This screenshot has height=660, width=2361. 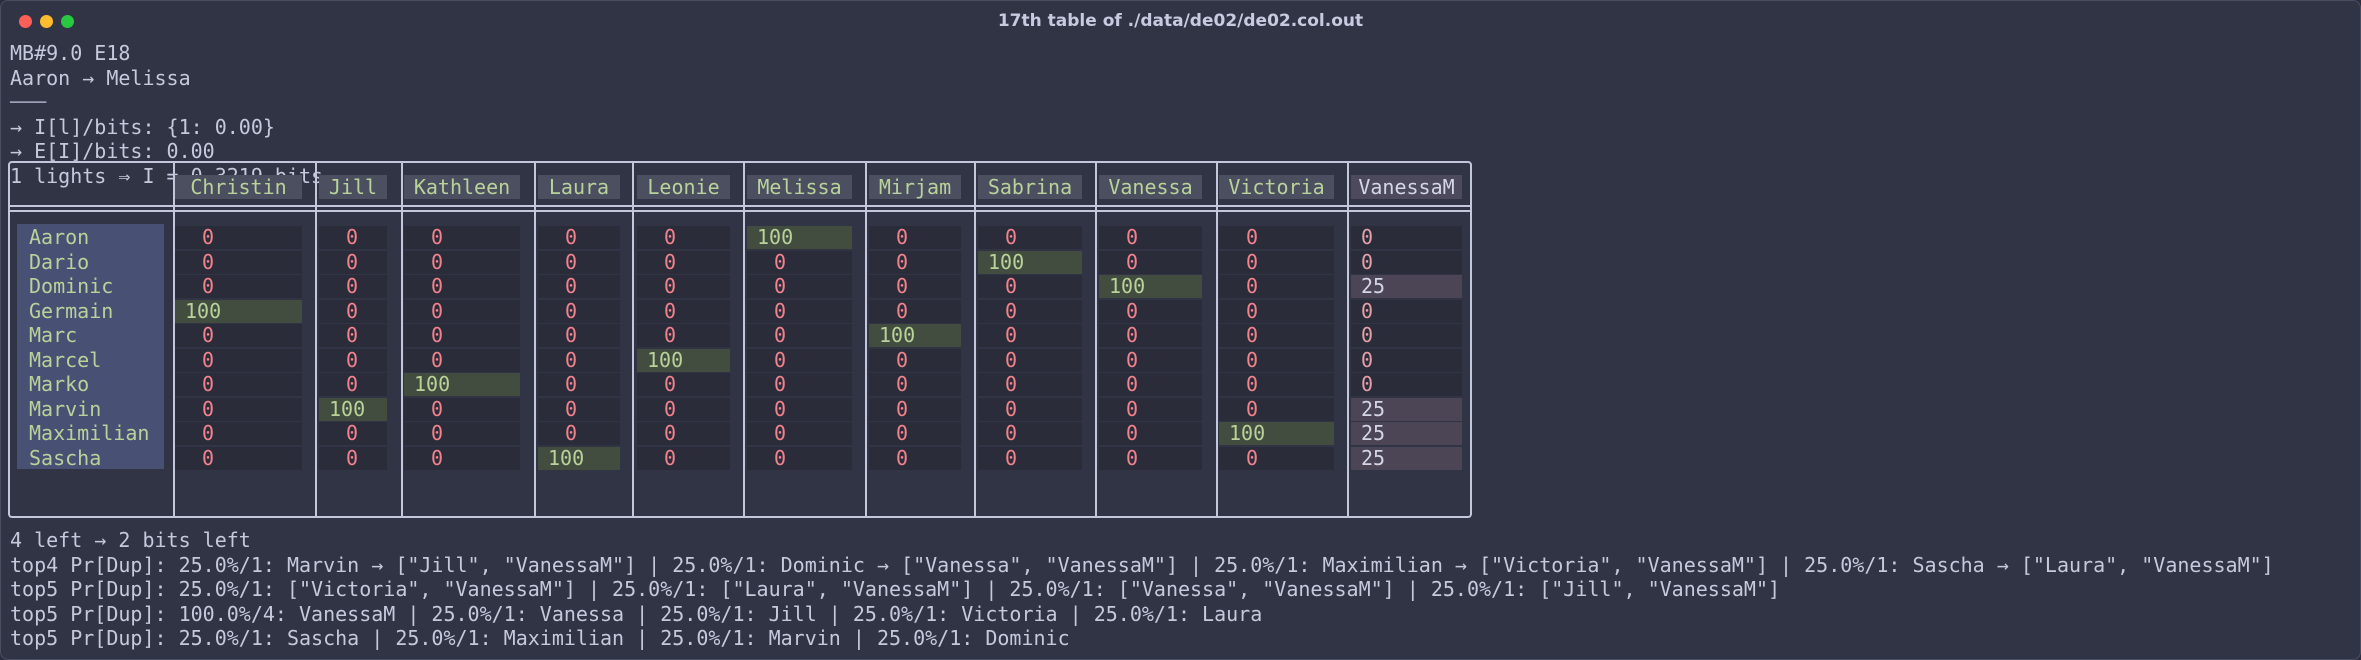 What do you see at coordinates (112, 151) in the screenshot?
I see `header-line: → E[I]/bits: 0.00` at bounding box center [112, 151].